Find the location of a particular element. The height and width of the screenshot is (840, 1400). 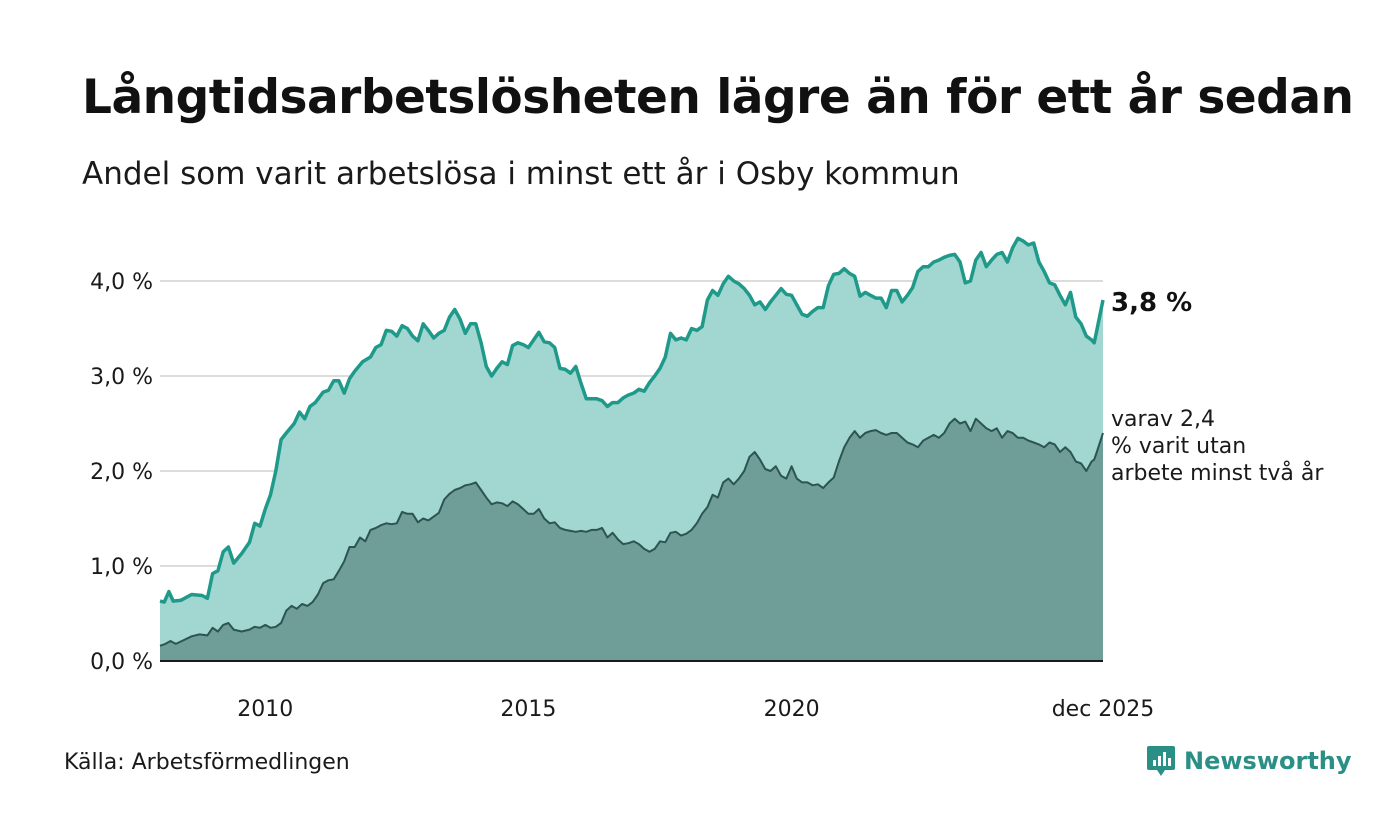

y-tick-label: 3,0 % is located at coordinates (121, 377).